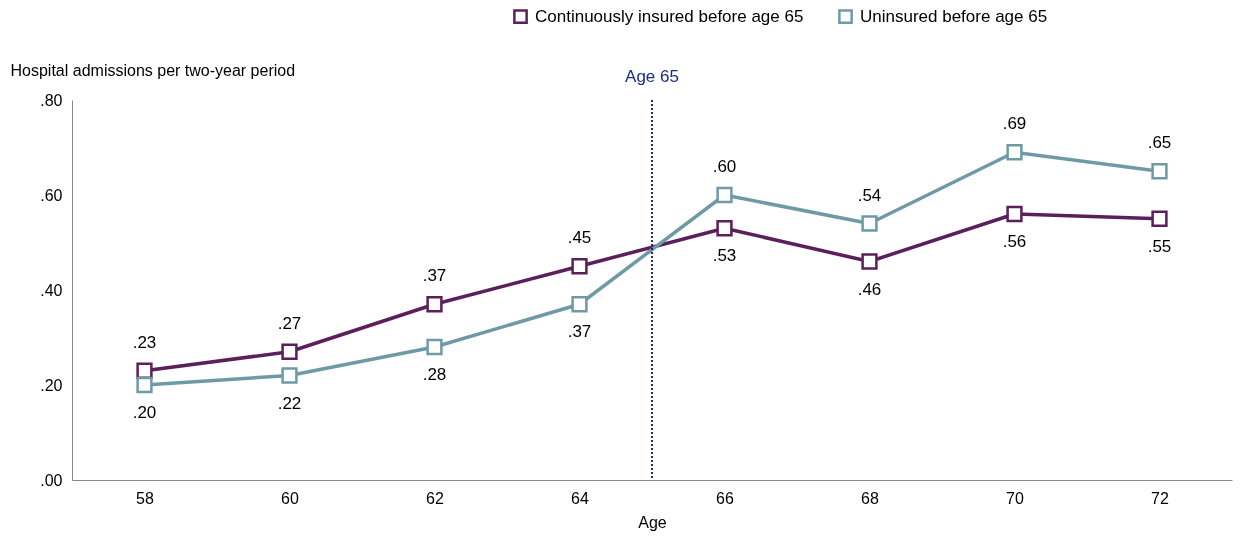  Describe the element at coordinates (51, 385) in the screenshot. I see `y-tick-label: .20` at that location.